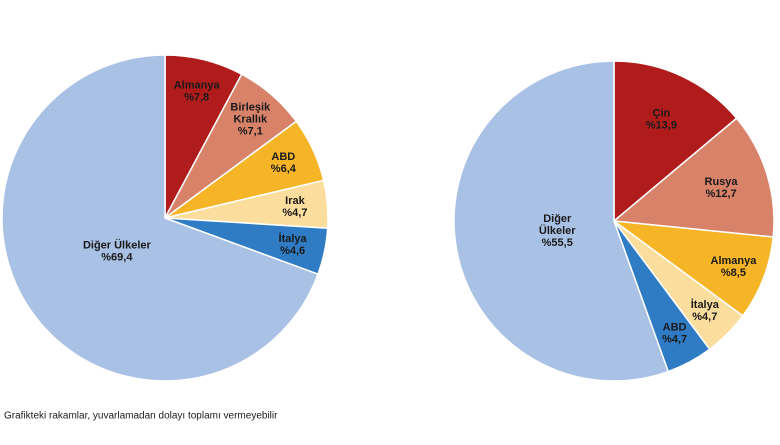  I want to click on value-label: %55,5, so click(557, 243).